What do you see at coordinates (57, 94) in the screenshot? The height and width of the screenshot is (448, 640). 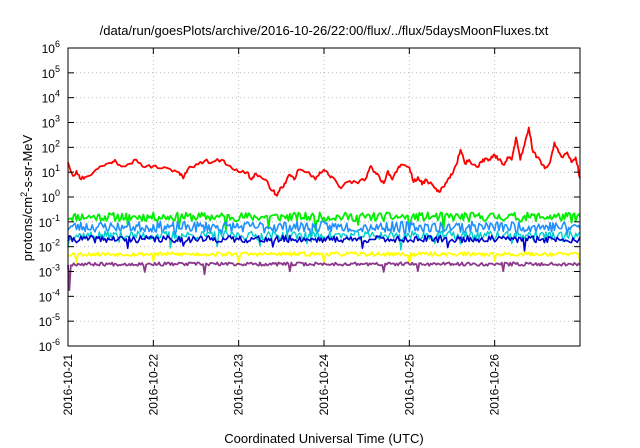 I see `y-tick-label-exponent: 4` at bounding box center [57, 94].